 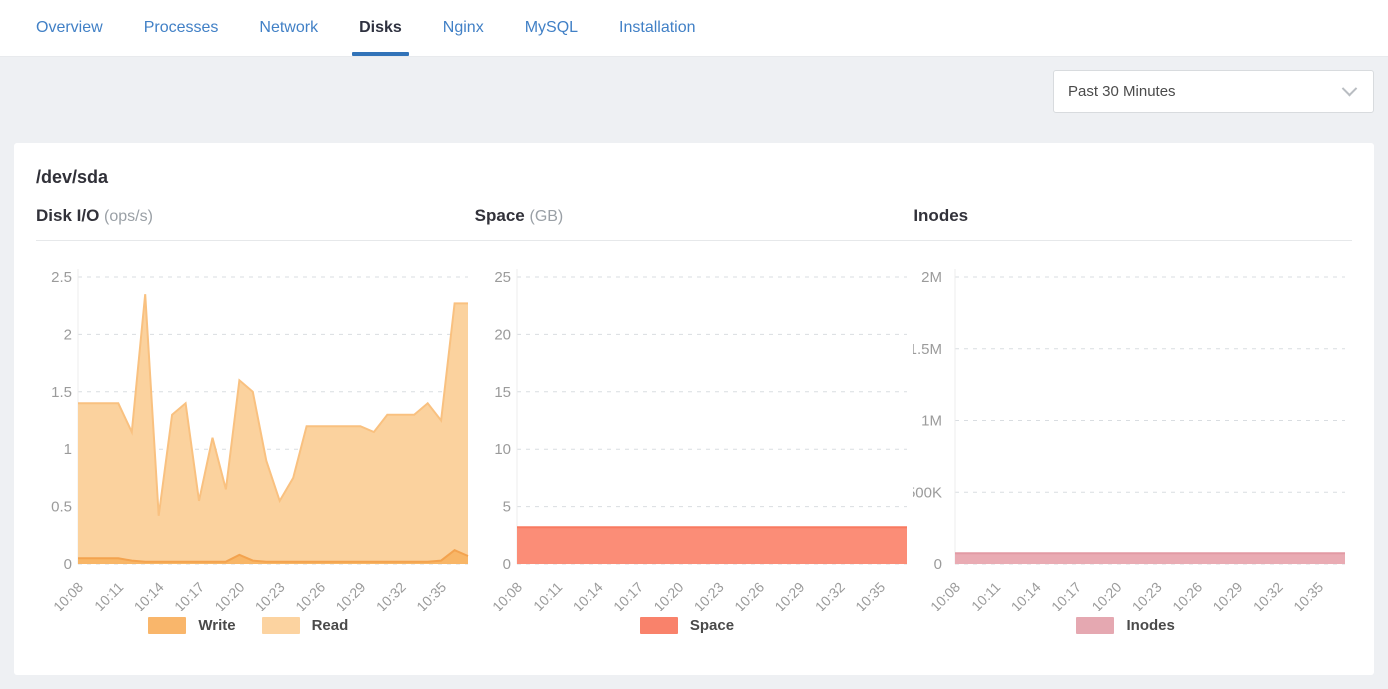 What do you see at coordinates (502, 334) in the screenshot?
I see `y-tick-label: 20` at bounding box center [502, 334].